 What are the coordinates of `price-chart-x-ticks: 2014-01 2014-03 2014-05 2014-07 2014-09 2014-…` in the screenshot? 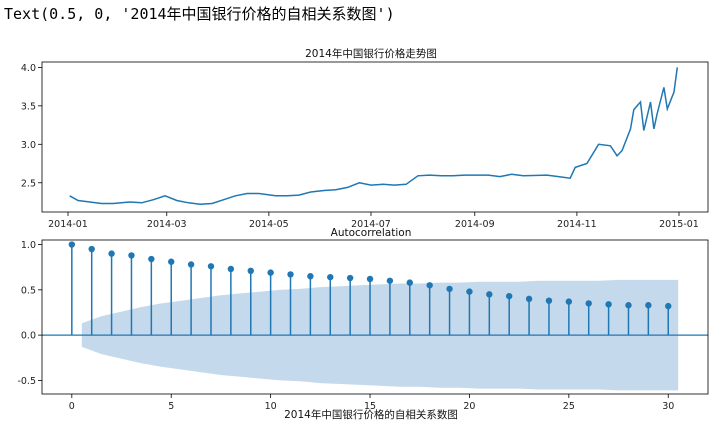 It's located at (373, 221).